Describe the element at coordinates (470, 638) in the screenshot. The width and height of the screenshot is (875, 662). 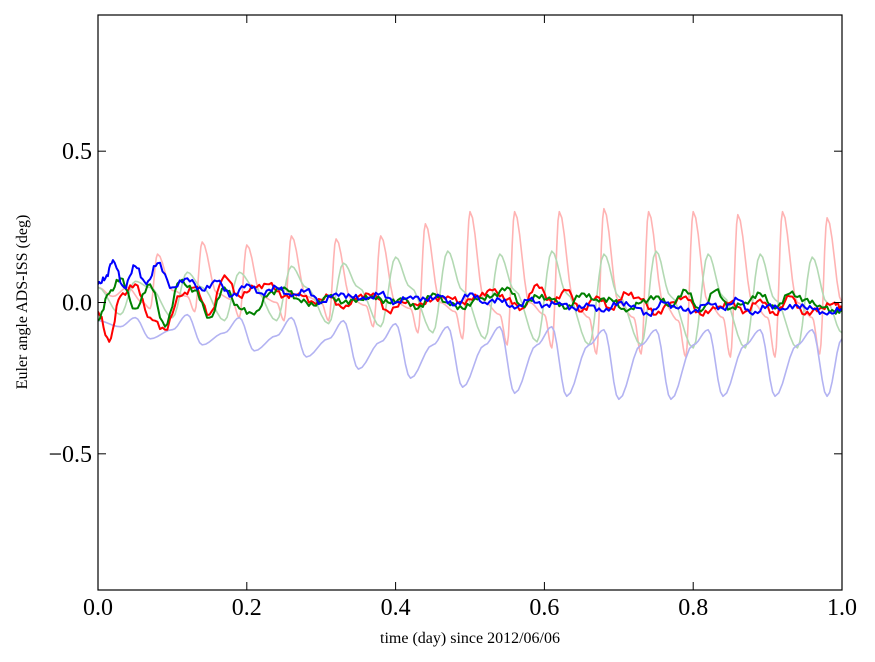
I see `x-axis-label: time (day) since 2012/06/06` at that location.